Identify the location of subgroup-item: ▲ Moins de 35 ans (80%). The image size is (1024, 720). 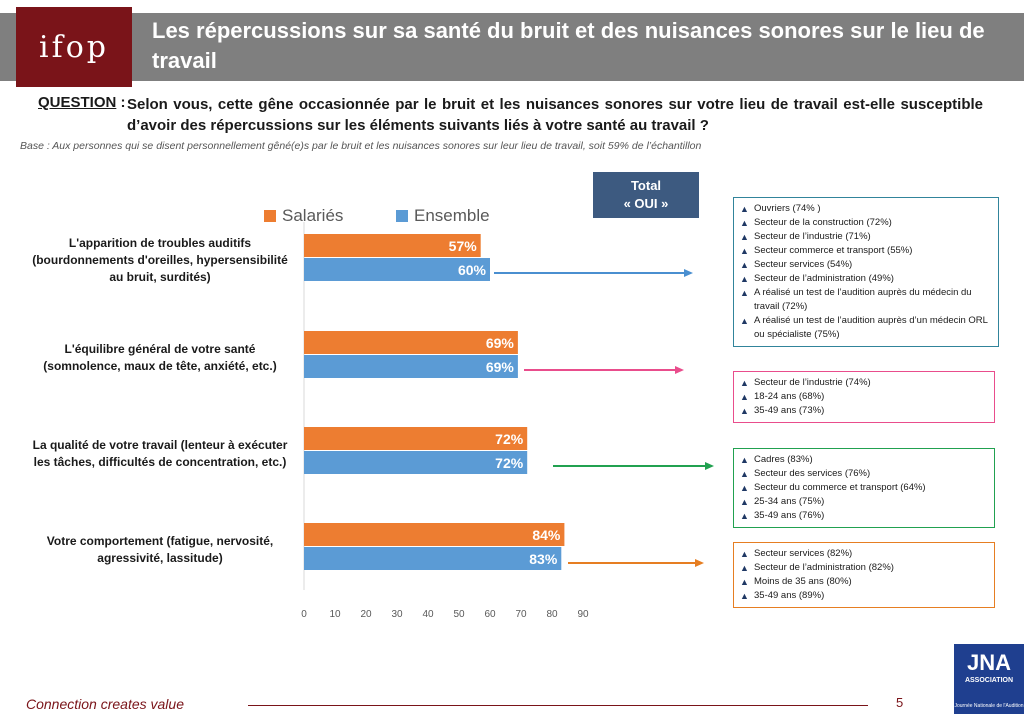
(864, 582).